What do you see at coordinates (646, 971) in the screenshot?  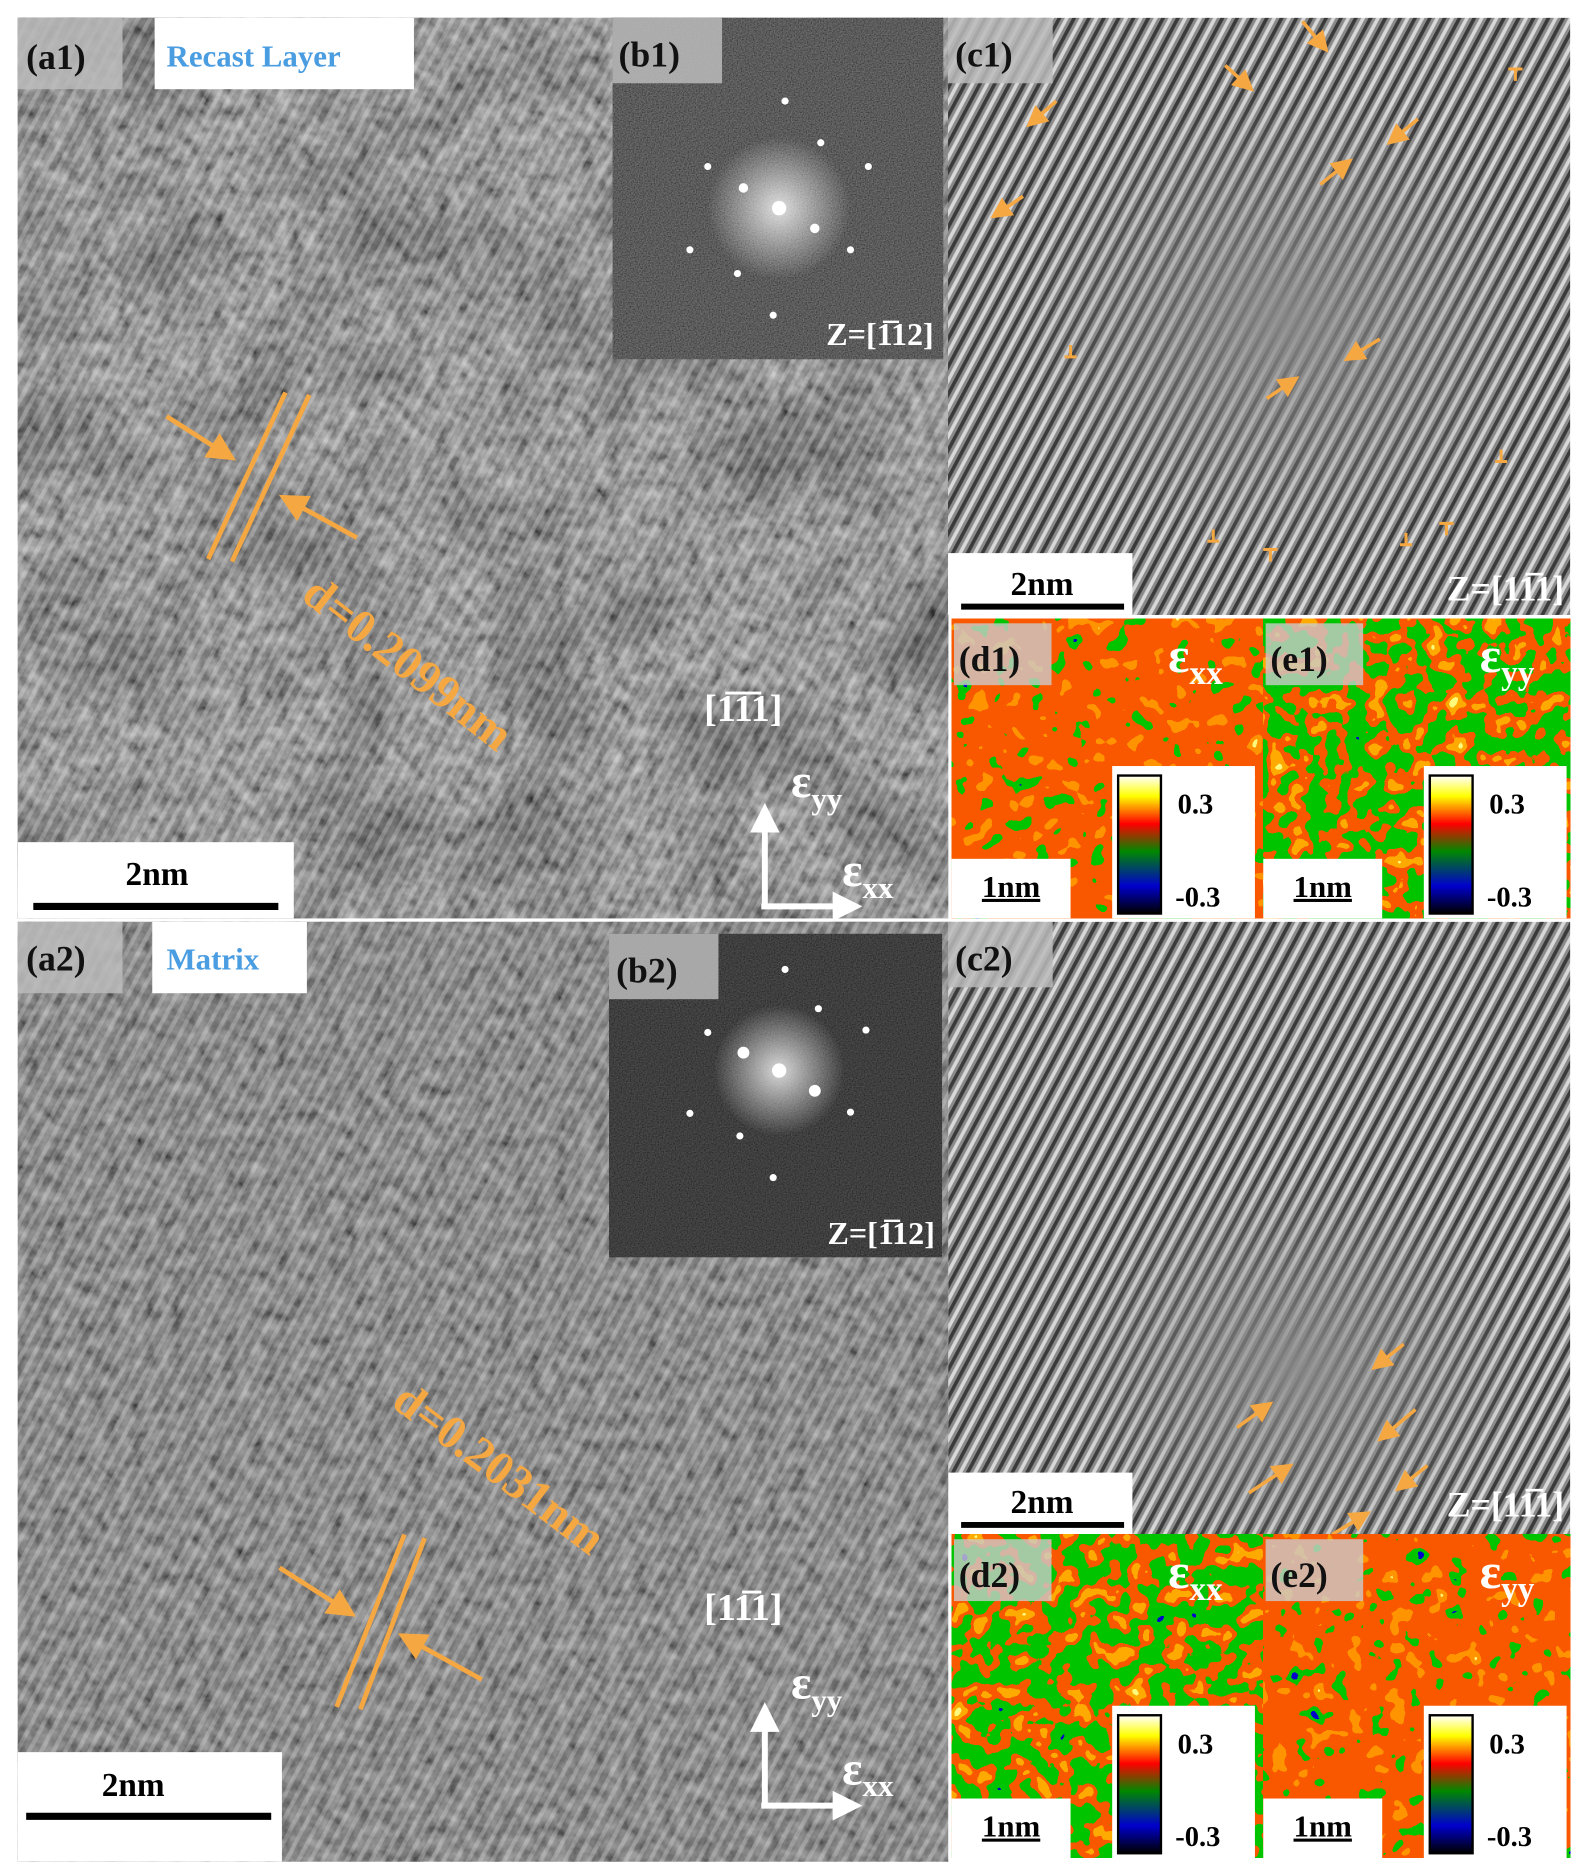 I see `panel-label: (b2)` at bounding box center [646, 971].